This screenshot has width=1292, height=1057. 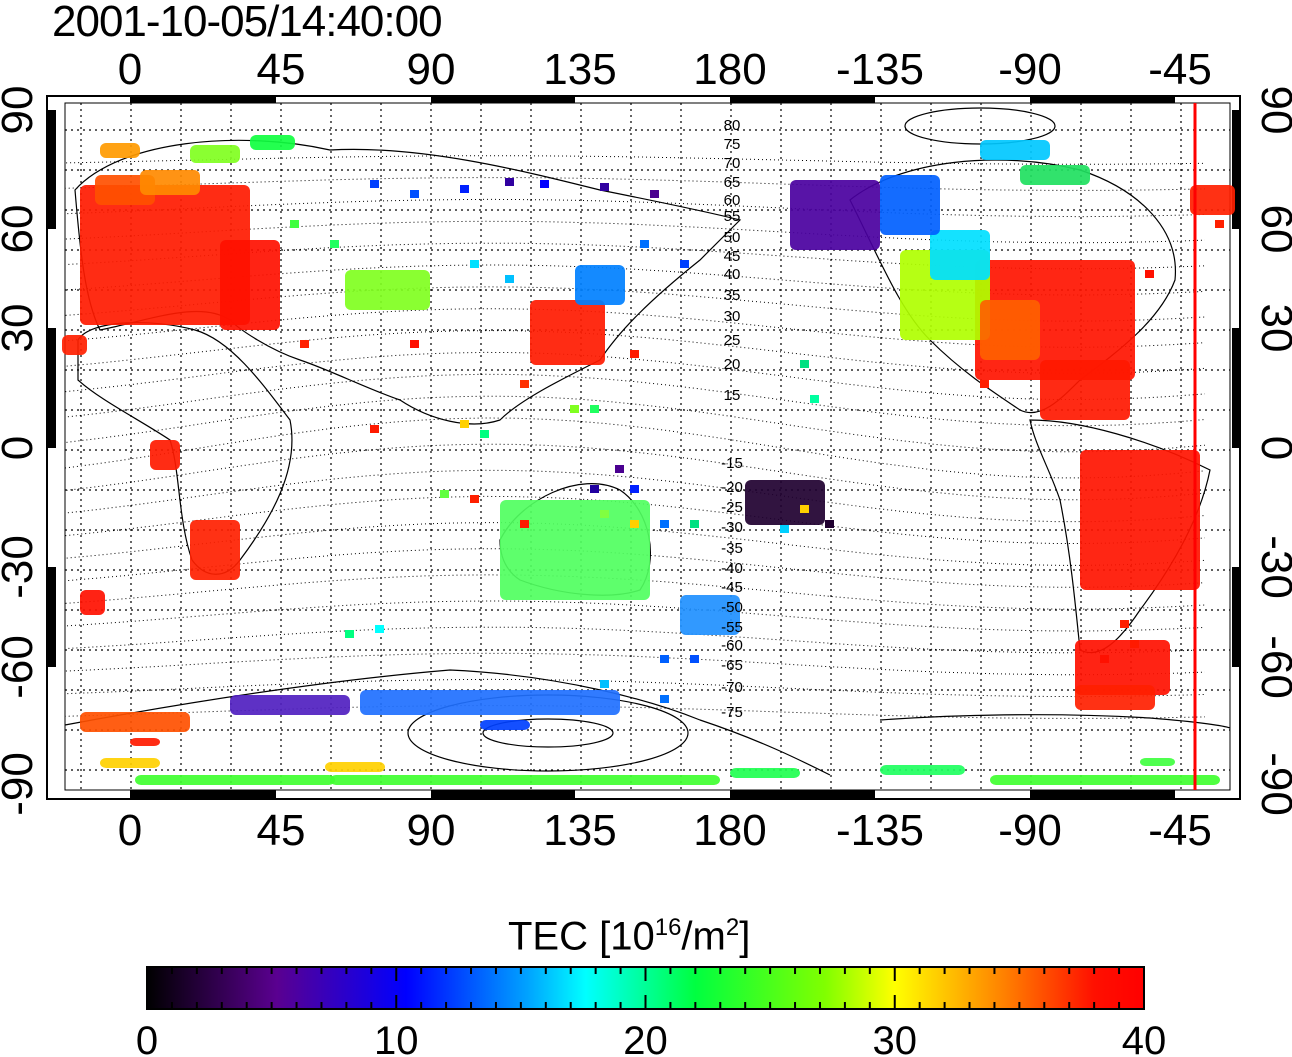 What do you see at coordinates (732, 182) in the screenshot?
I see `geomag-north-label: 65` at bounding box center [732, 182].